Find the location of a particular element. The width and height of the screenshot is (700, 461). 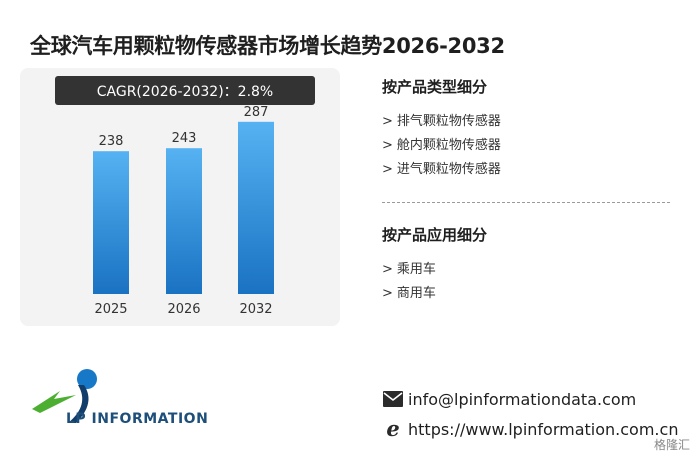

logo-text: LP INFORMATION is located at coordinates (137, 419).